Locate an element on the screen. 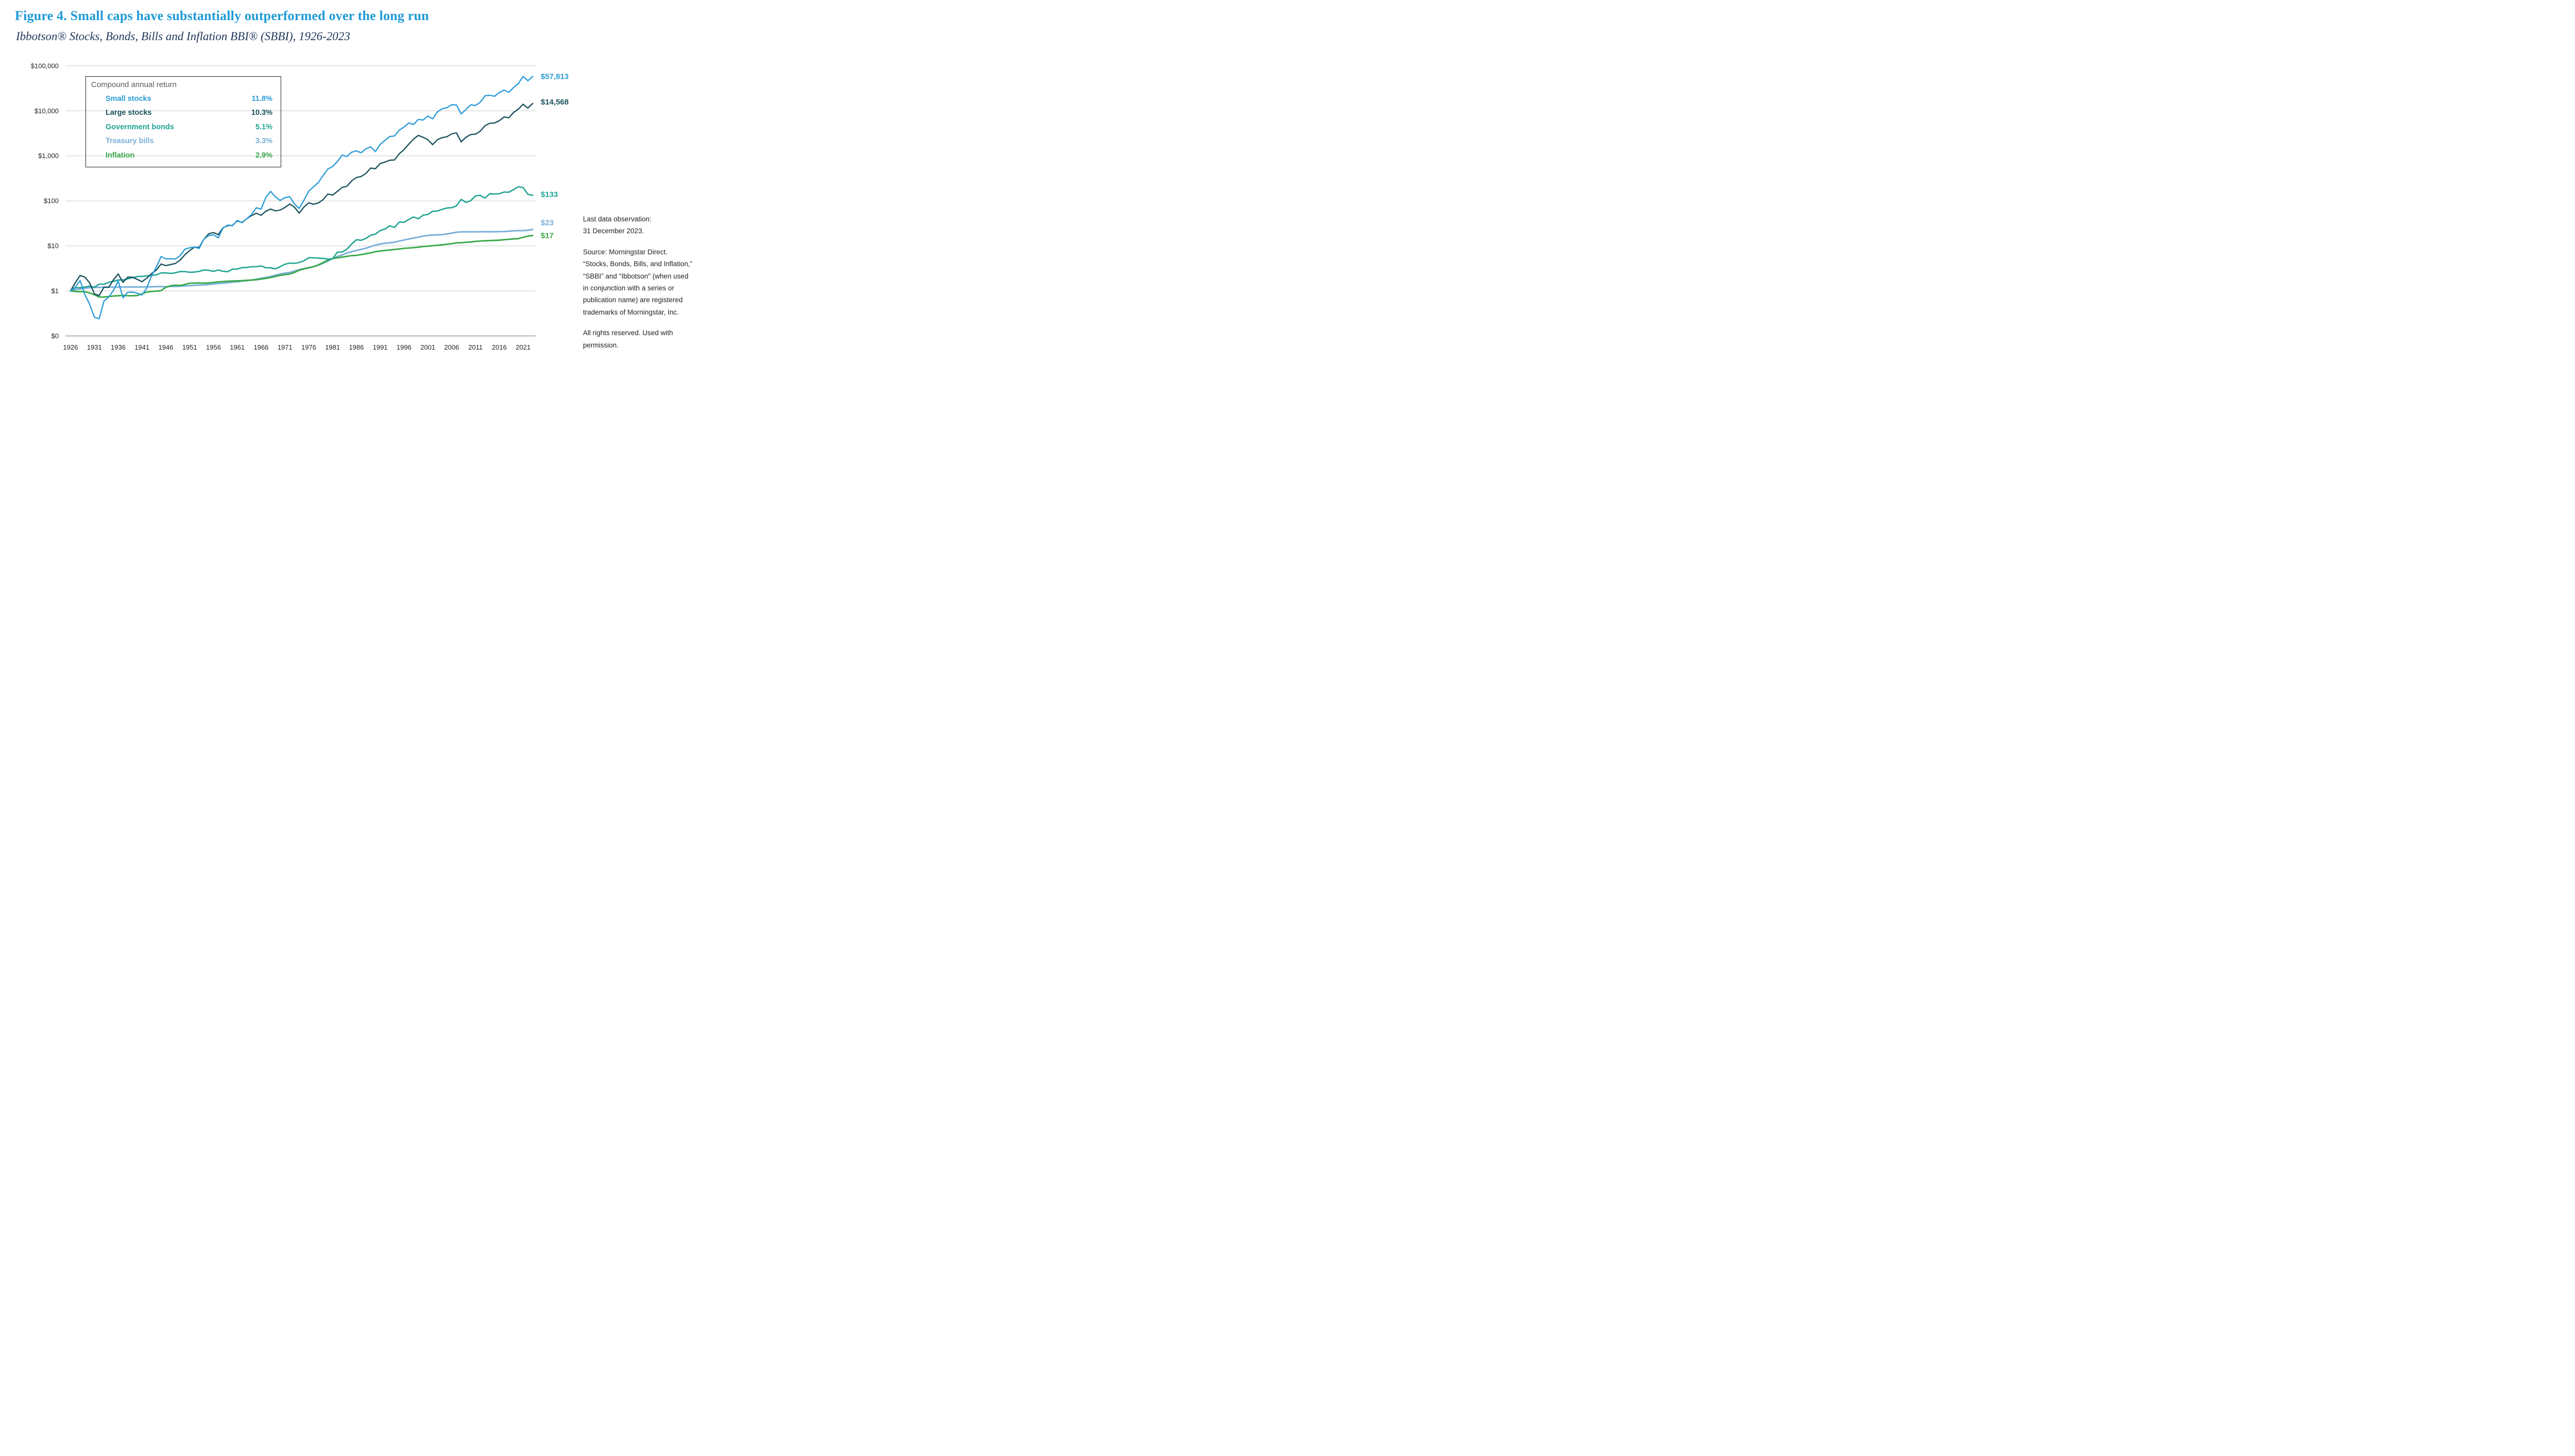 This screenshot has height=1456, width=2575. end-label-small-stocks: $57,813 is located at coordinates (555, 77).